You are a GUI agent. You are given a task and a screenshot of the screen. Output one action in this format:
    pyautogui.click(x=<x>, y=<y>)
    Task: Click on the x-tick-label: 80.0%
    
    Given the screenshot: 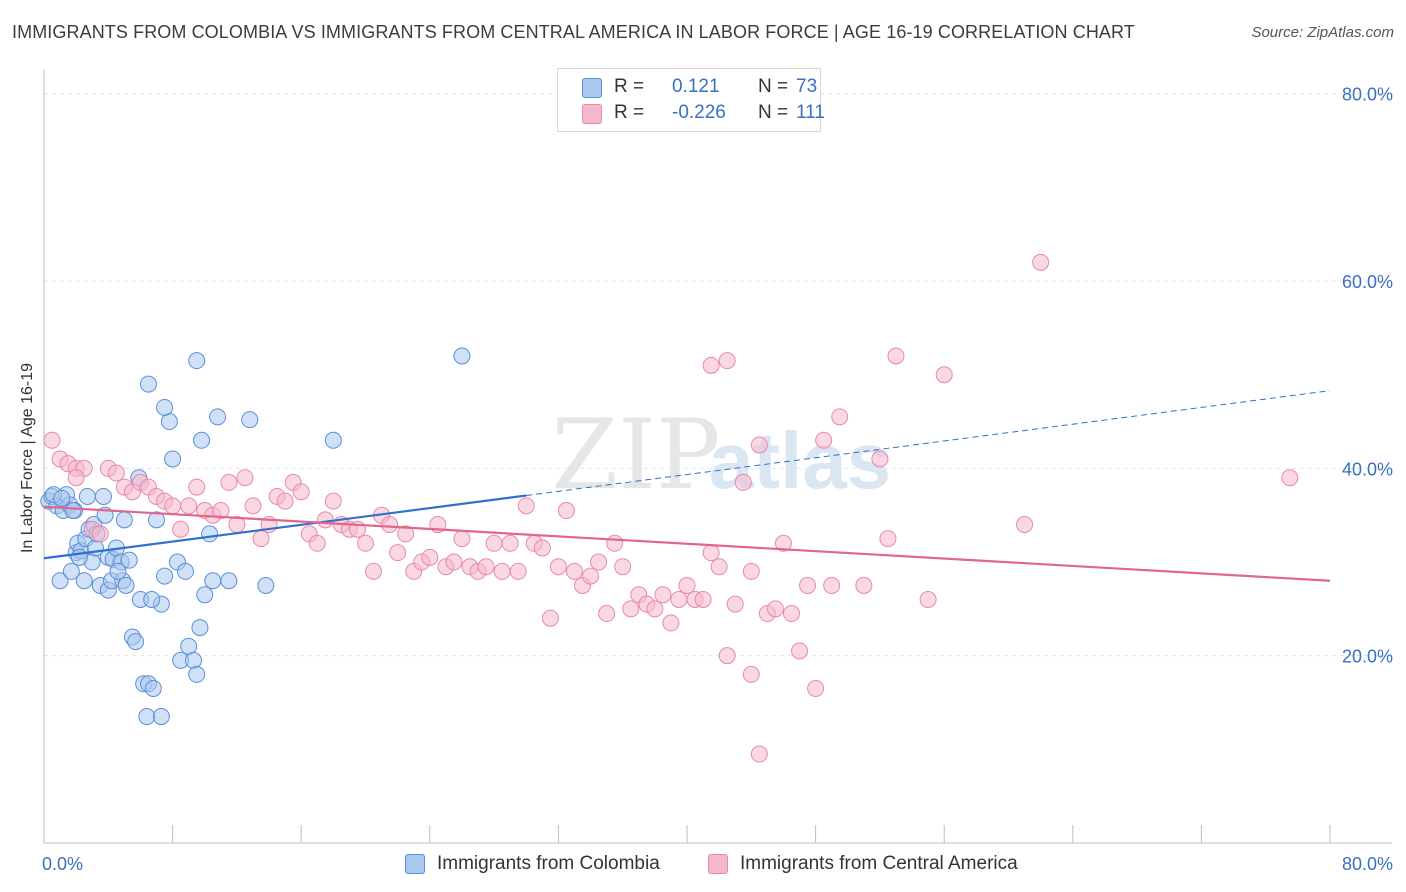 What is the action you would take?
    pyautogui.click(x=1367, y=864)
    